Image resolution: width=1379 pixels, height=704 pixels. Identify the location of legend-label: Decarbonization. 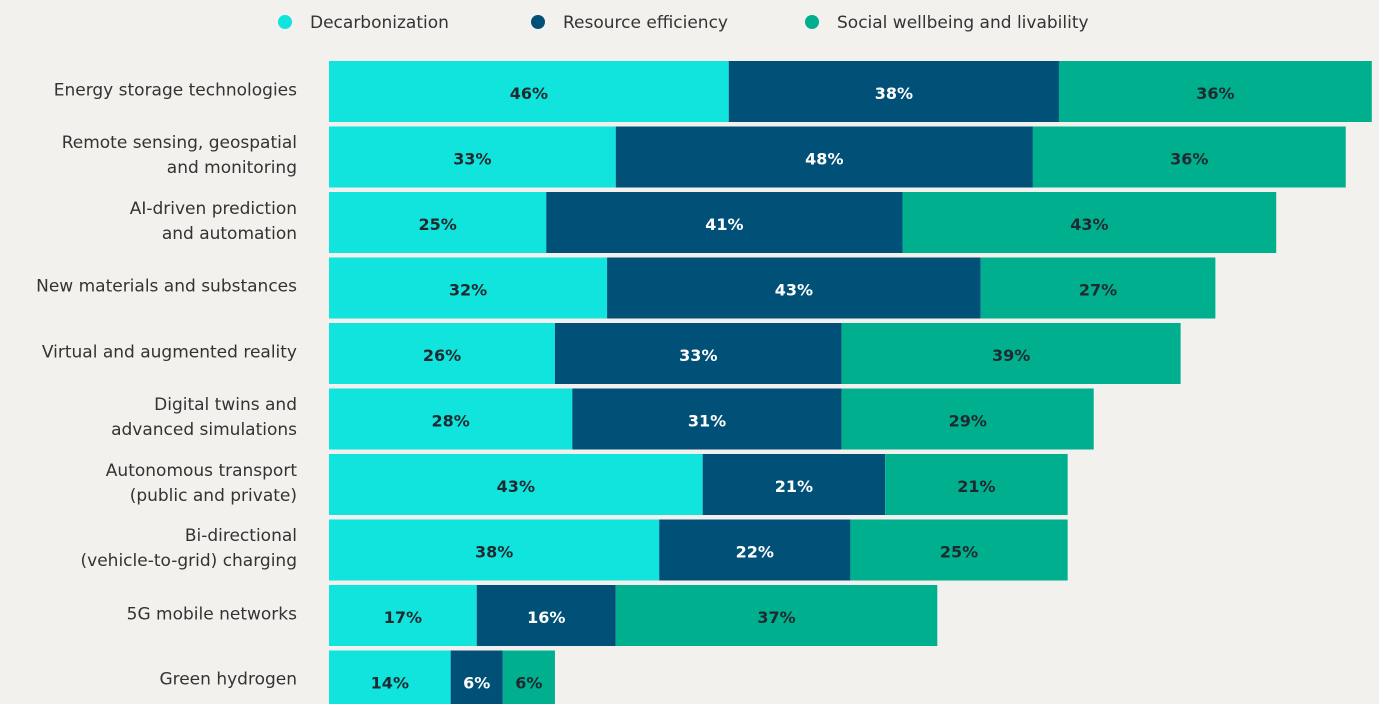
(379, 23).